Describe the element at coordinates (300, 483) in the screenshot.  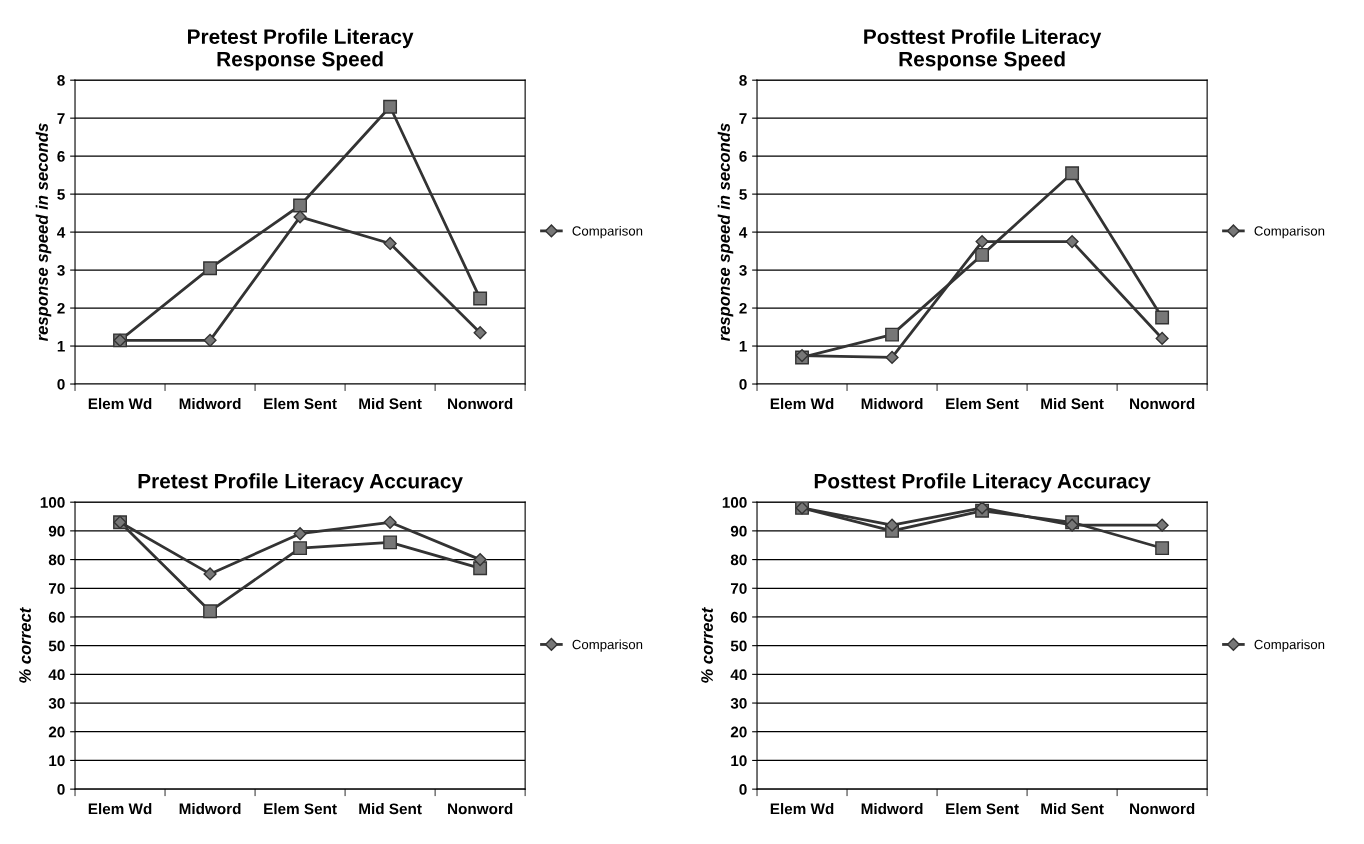
I see `chart-title: Pretest Profile Literacy Accuracy` at that location.